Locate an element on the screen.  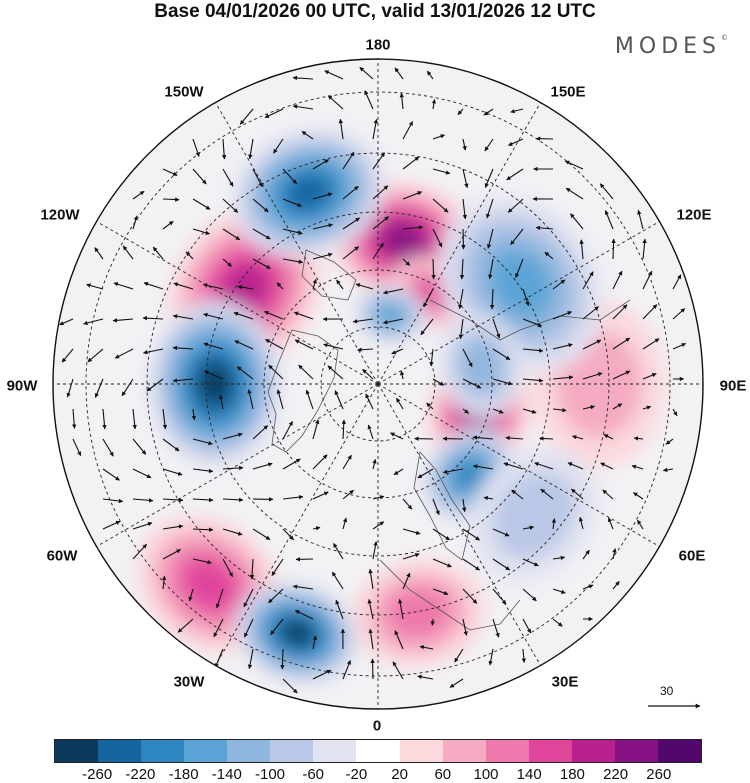
anomaly-low-siberia is located at coordinates (521, 284).